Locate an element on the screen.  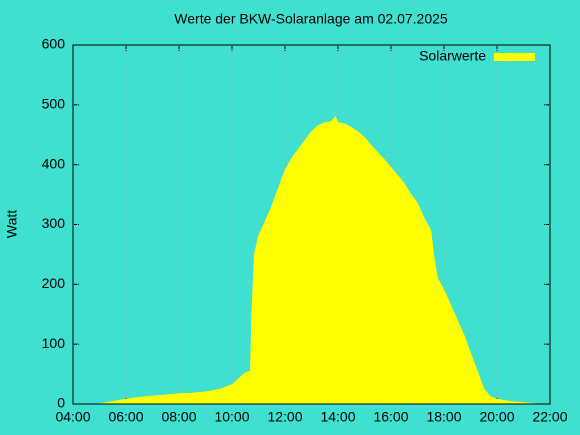
y-tick-label: 600 is located at coordinates (54, 44).